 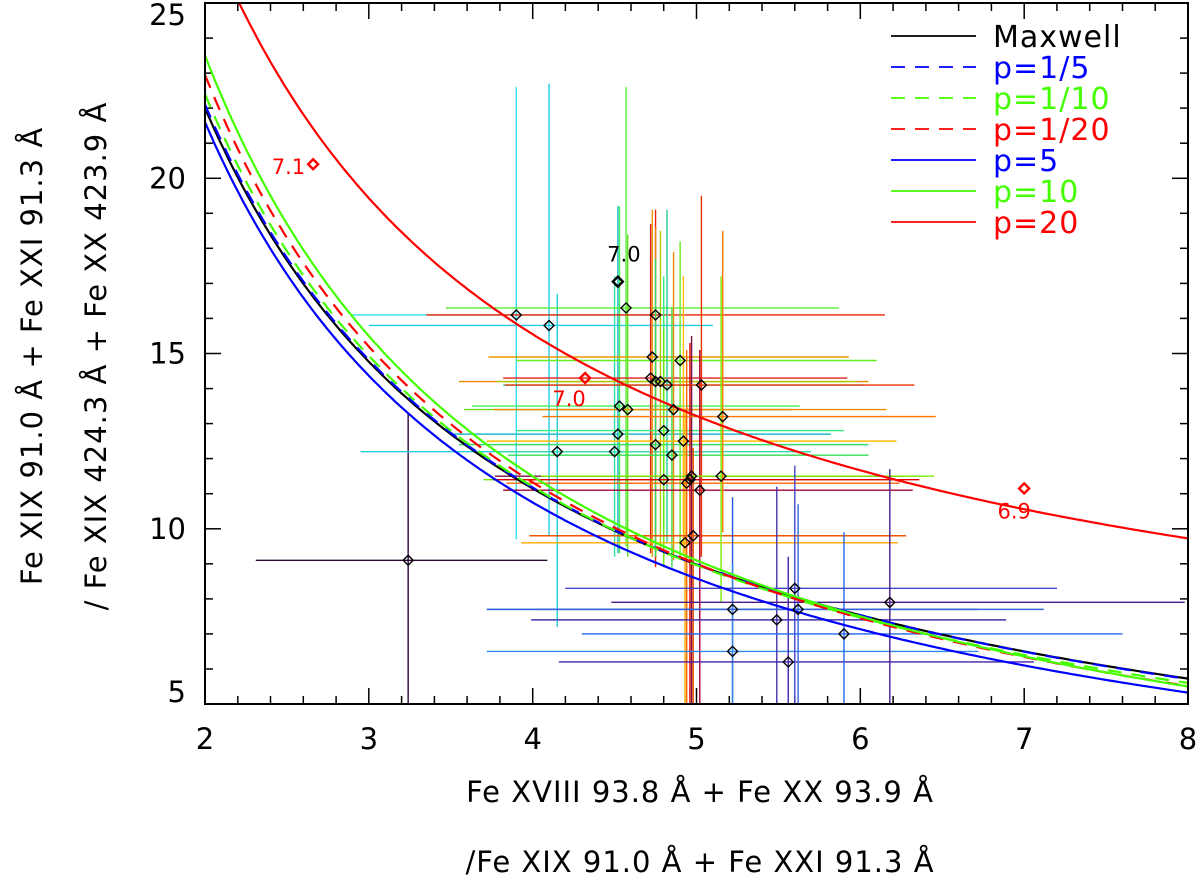 I want to click on y-tick-label: 5, so click(x=177, y=692).